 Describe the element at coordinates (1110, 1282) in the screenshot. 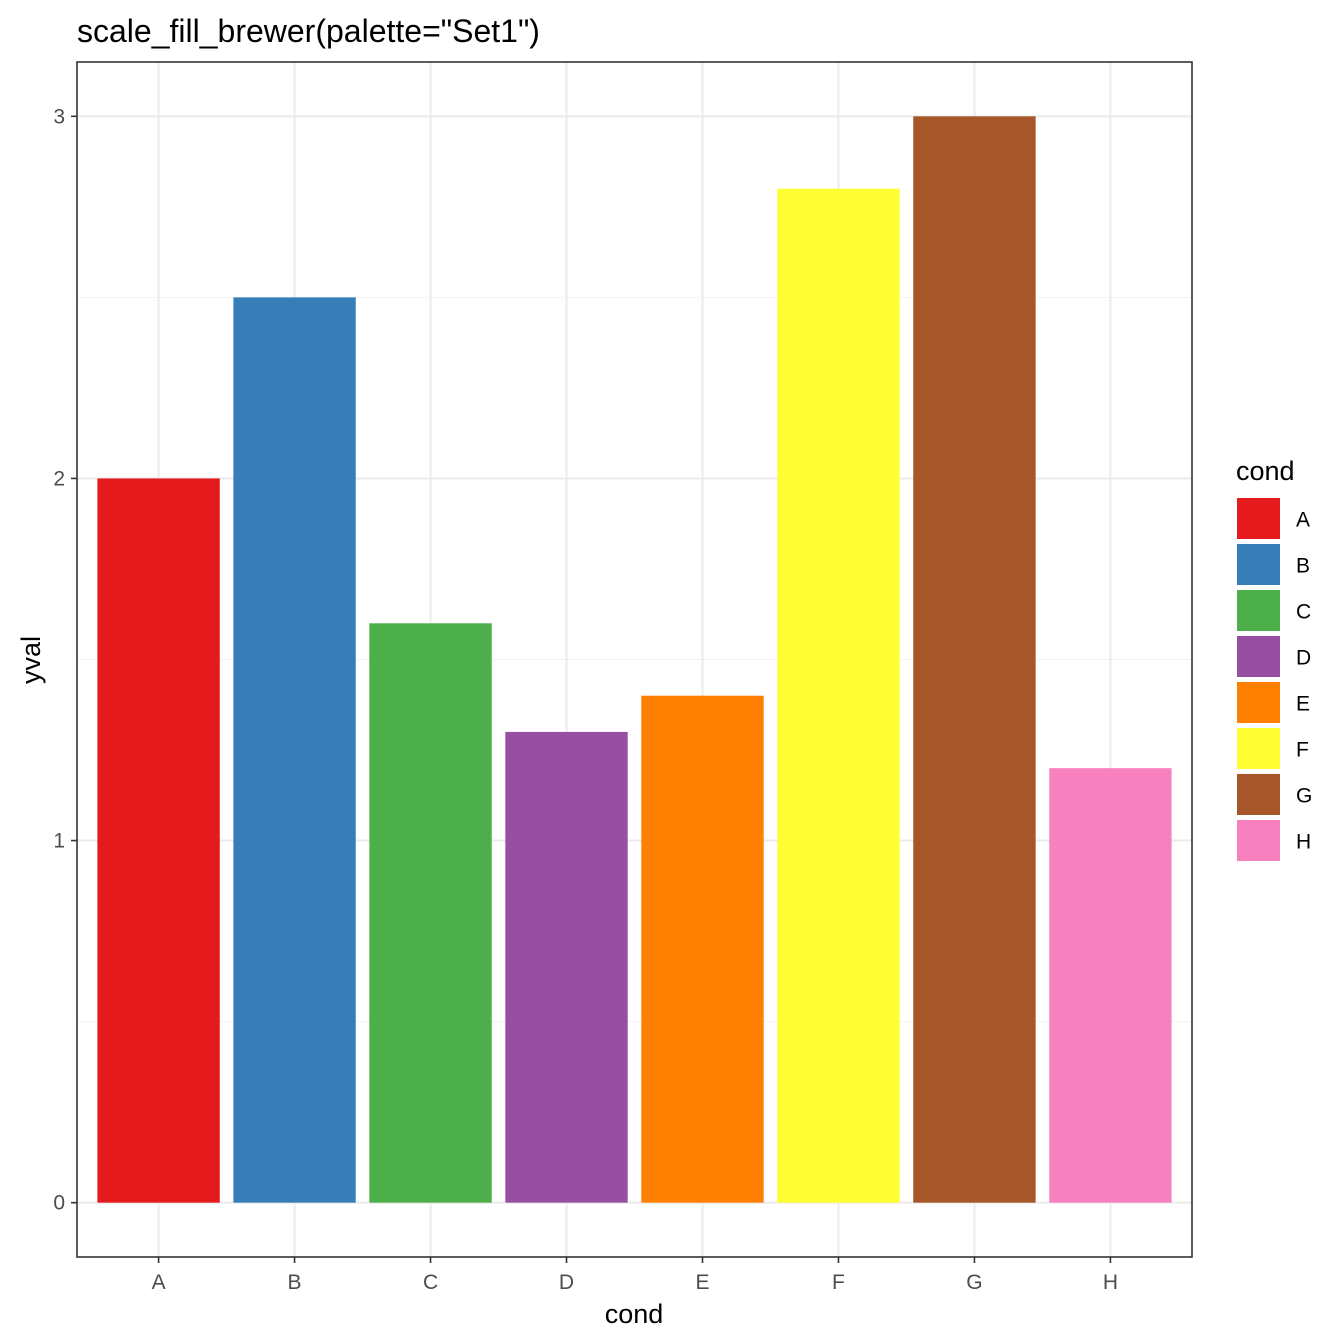

I see `x-tick-label: H` at that location.